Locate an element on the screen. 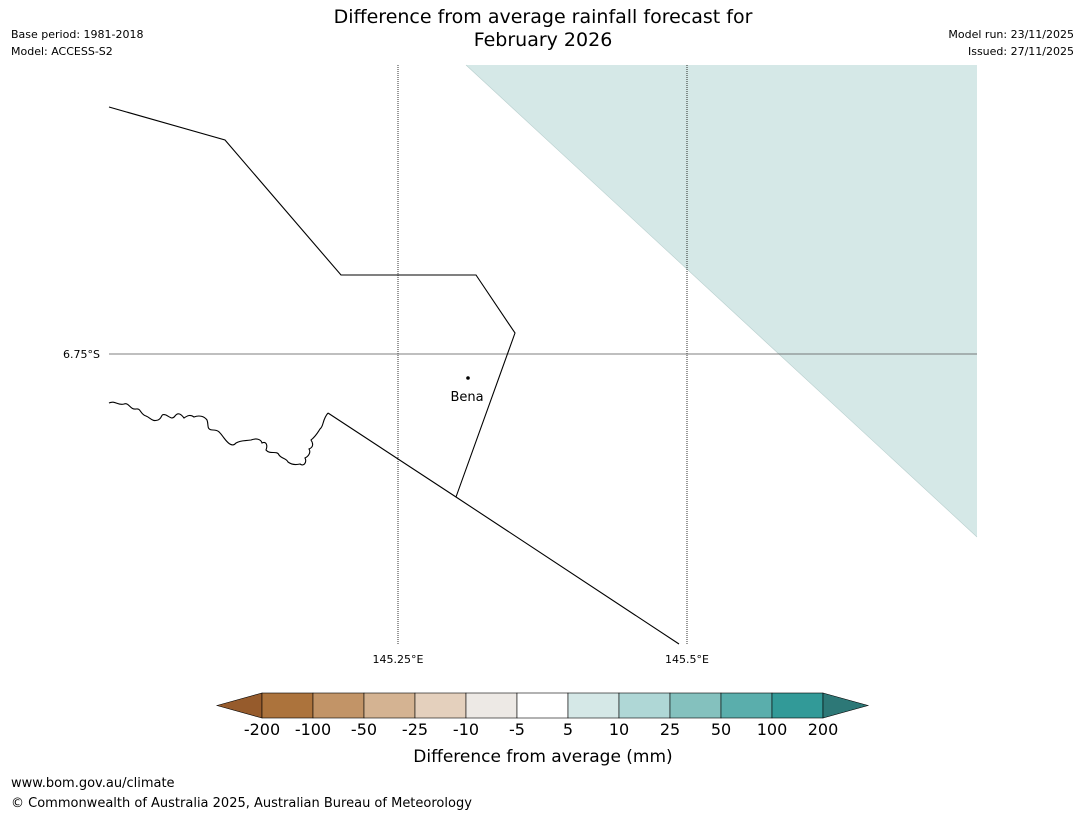 The height and width of the screenshot is (816, 1085). base-period: Base period: 1981-2018 is located at coordinates (77, 34).